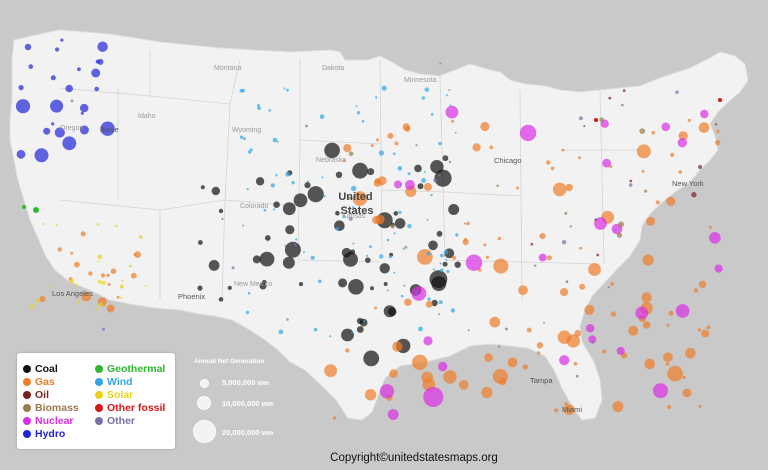  Describe the element at coordinates (541, 380) in the screenshot. I see `city-label: Tampa` at that location.